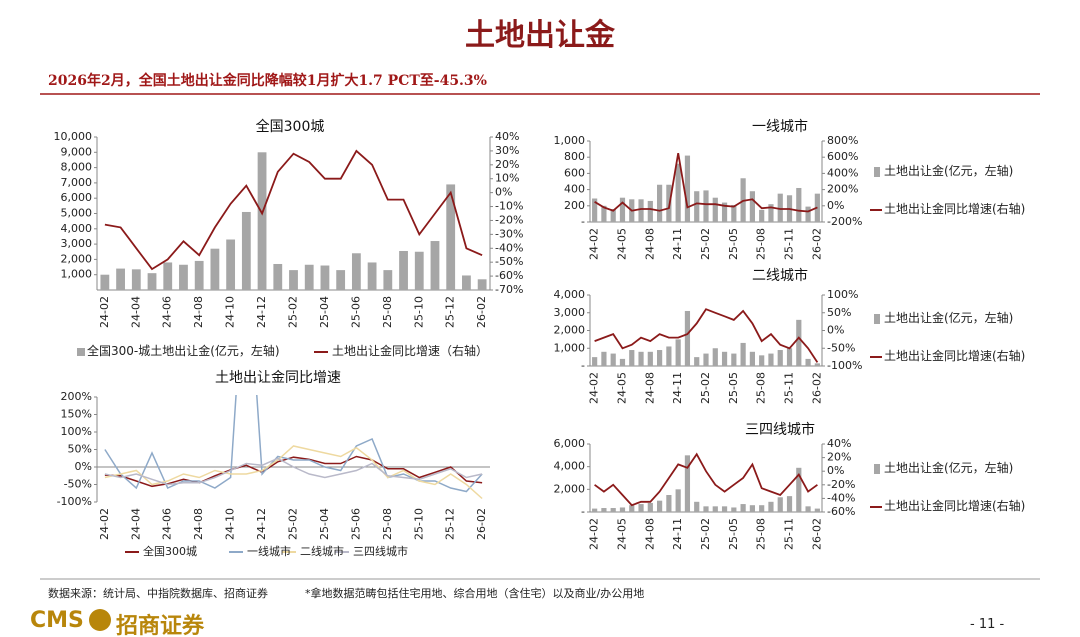 Image resolution: width=1080 pixels, height=637 pixels. Describe the element at coordinates (387, 312) in the screenshot. I see `x-tick-label: 25-08` at that location.